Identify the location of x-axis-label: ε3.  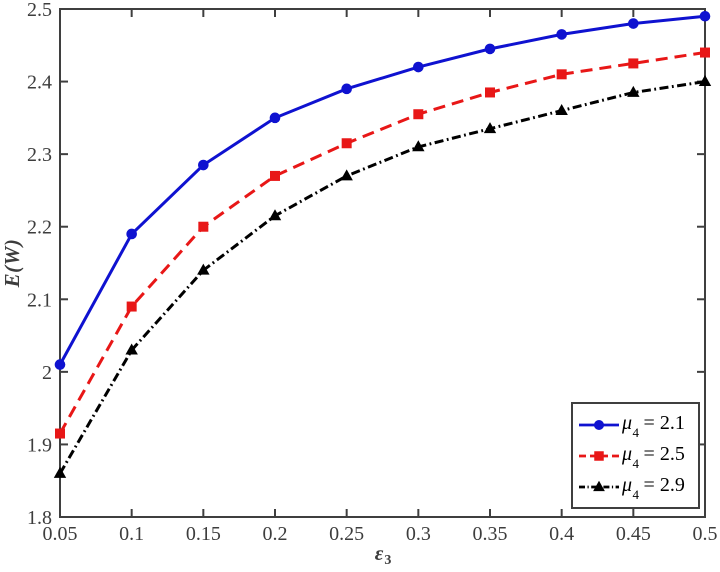
(382, 554).